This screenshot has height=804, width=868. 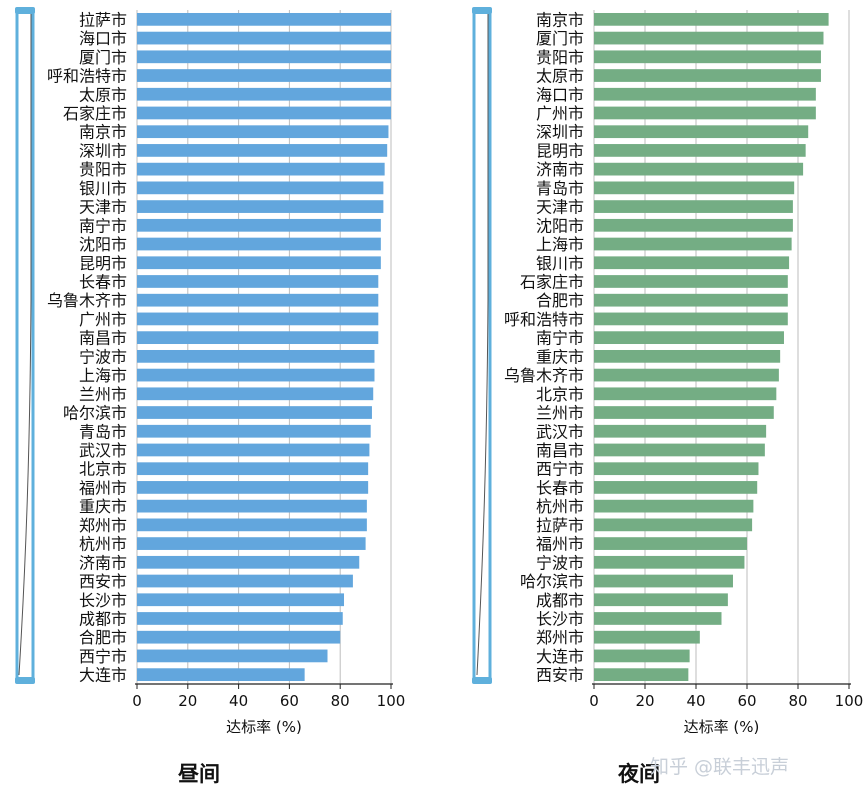 What do you see at coordinates (103, 281) in the screenshot?
I see `category-label-14: 长春市` at bounding box center [103, 281].